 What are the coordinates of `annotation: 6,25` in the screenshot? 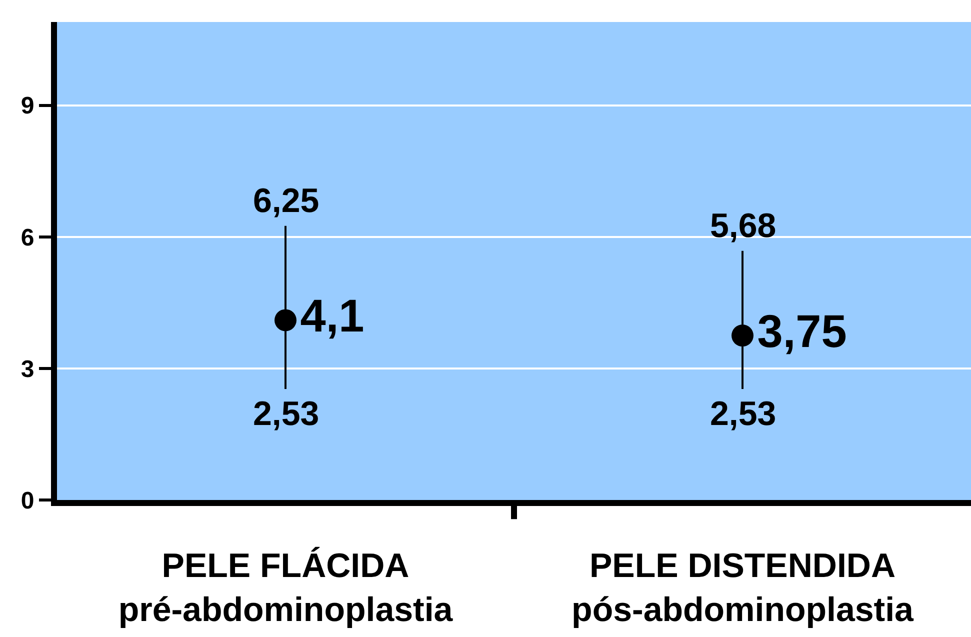 It's located at (286, 201).